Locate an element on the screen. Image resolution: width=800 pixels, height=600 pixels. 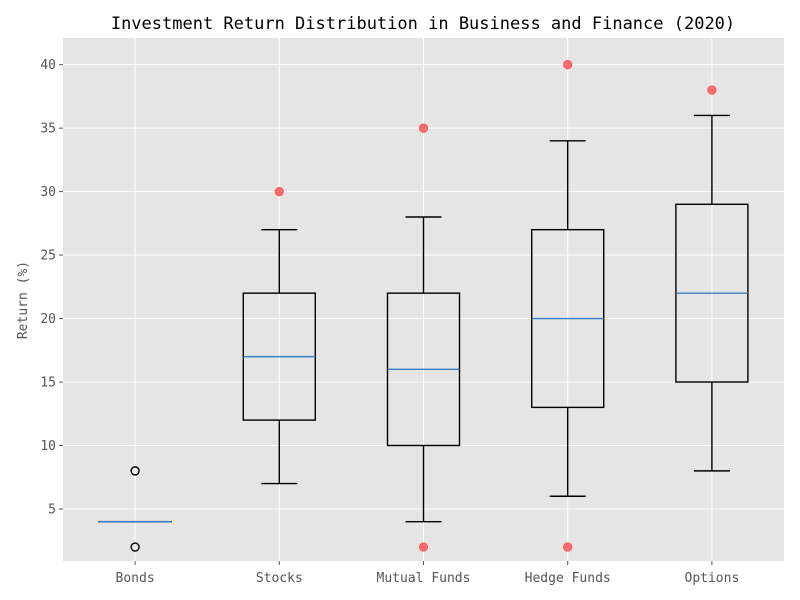
y-axis-ticks: 5 10 15 20 25 30 35 40 is located at coordinates (51, 287).